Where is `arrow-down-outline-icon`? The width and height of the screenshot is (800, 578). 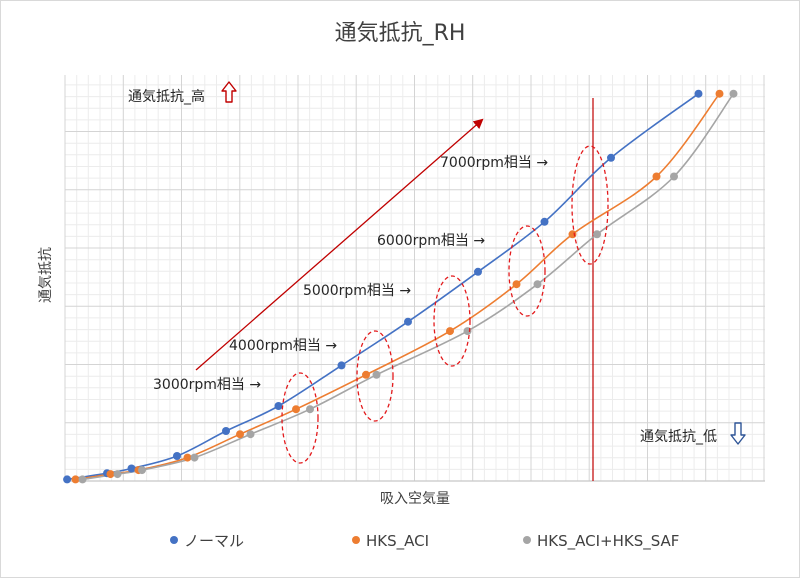
arrow-down-outline-icon is located at coordinates (738, 433).